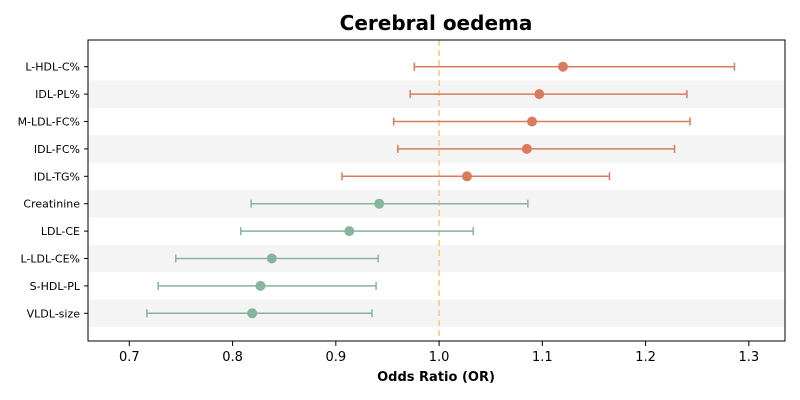  I want to click on y-tick-label: IDL-PL%, so click(57, 94).